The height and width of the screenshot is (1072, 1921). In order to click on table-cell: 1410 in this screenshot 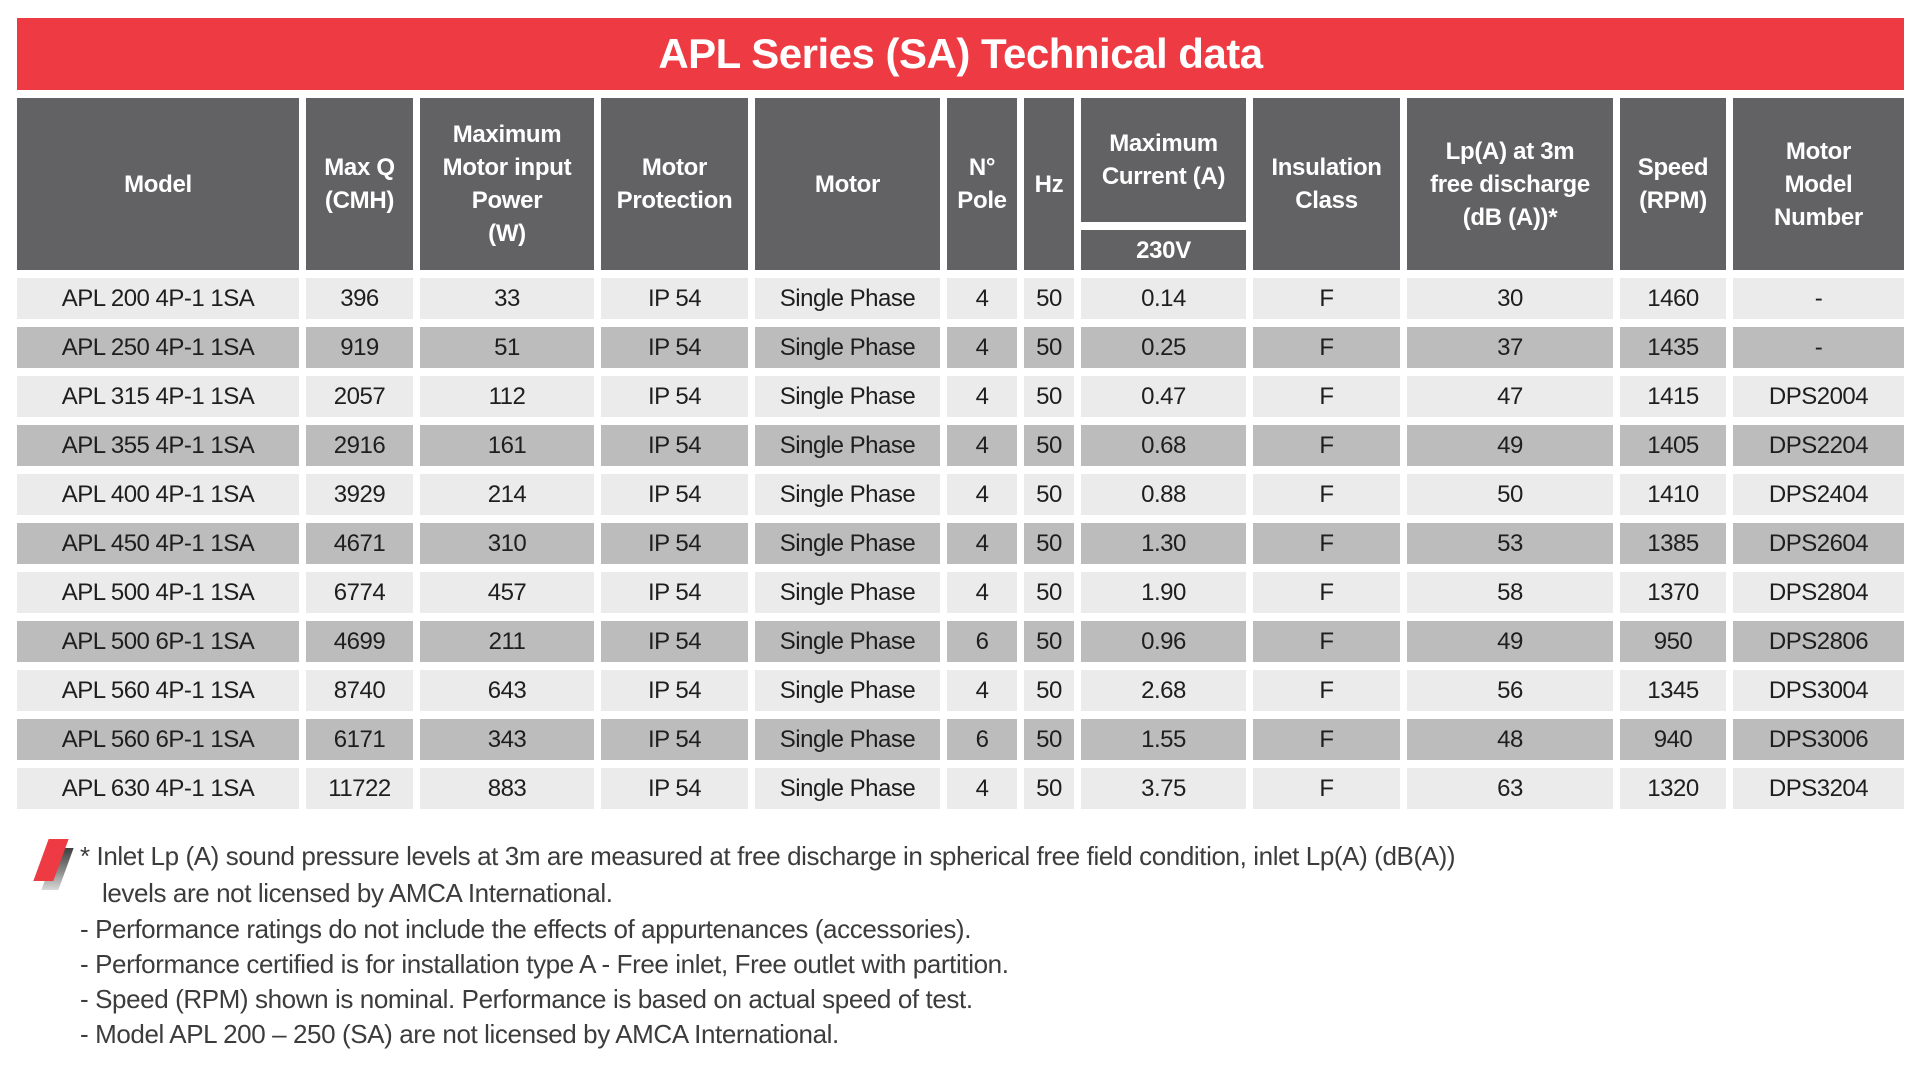, I will do `click(1673, 494)`.